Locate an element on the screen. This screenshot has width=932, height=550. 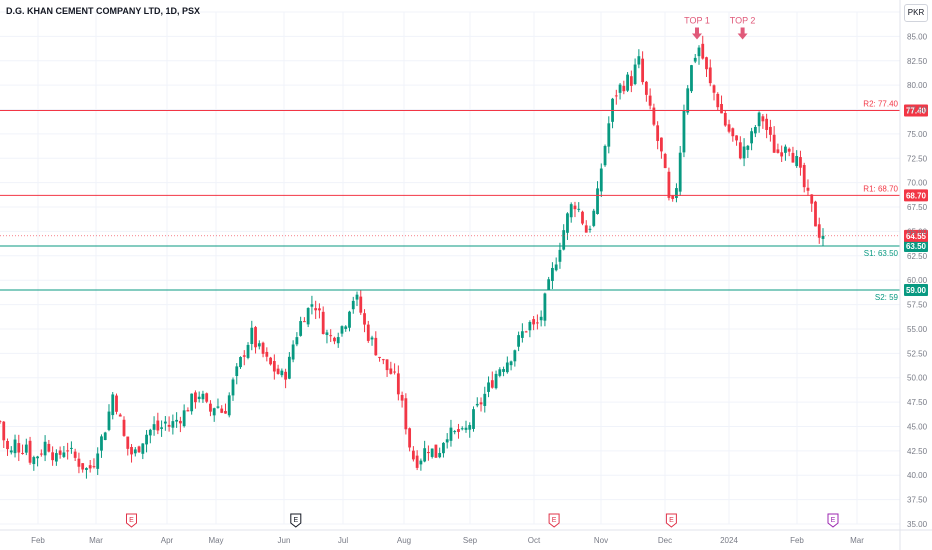
x-tick-label: Sep is located at coordinates (470, 540).